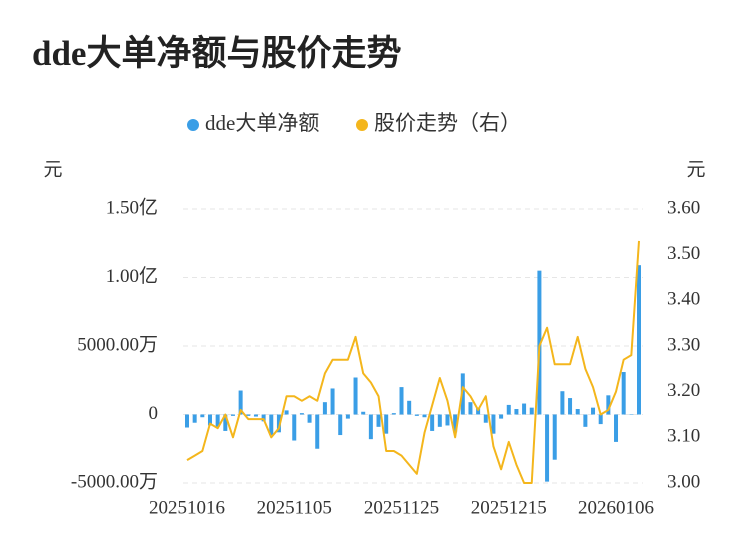 Image resolution: width=750 pixels, height=558 pixels. Describe the element at coordinates (683, 253) in the screenshot. I see `y2-tick-label: 3.50` at that location.